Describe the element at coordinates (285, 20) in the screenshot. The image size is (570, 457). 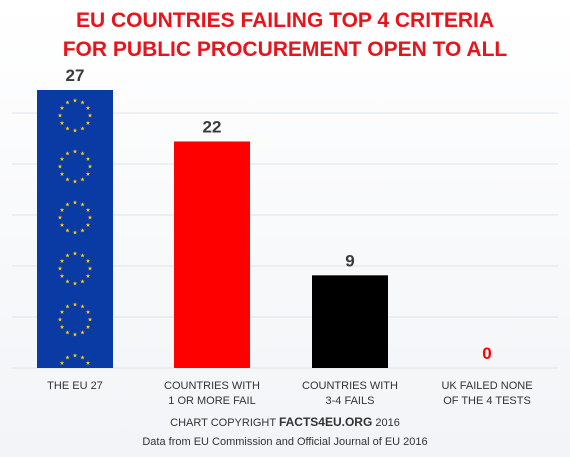
I see `chart-title-line-1: EU COUNTRIES FAILING TOP 4 CRITERIA` at that location.